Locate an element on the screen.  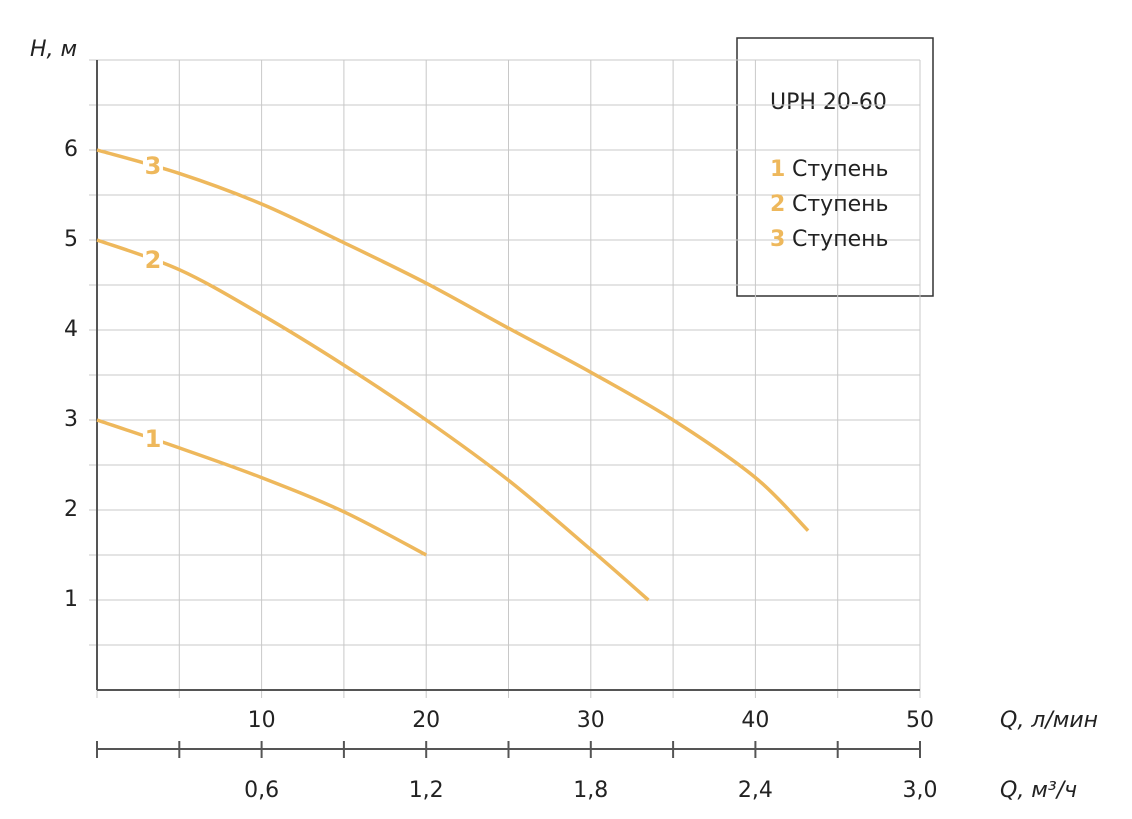
y-tick-label: 6 is located at coordinates (71, 149).